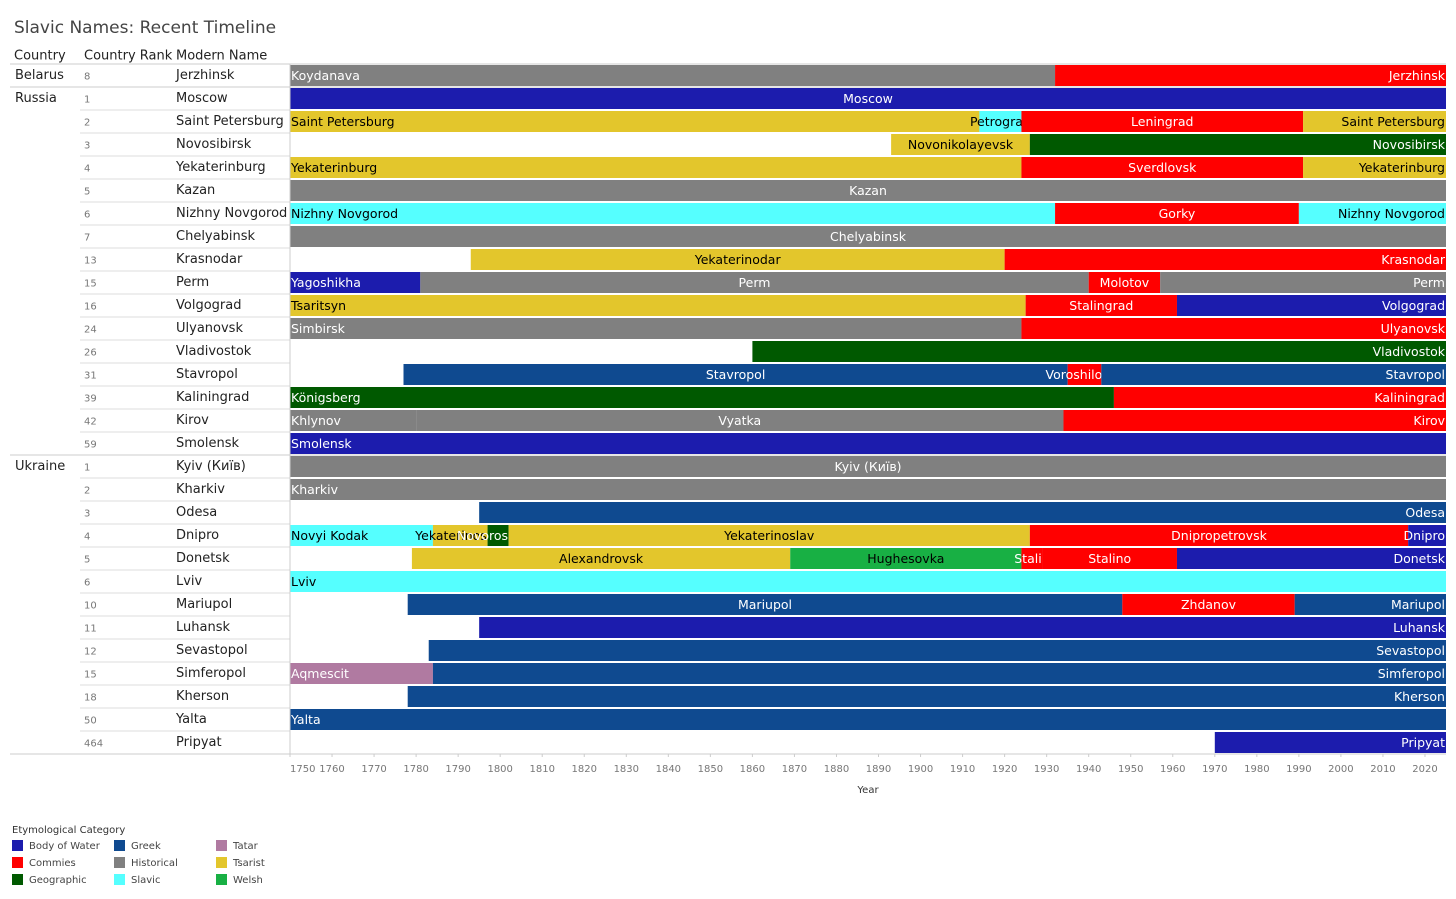 The image size is (1456, 899). Describe the element at coordinates (584, 769) in the screenshot. I see `x-tick-label: 1820` at that location.